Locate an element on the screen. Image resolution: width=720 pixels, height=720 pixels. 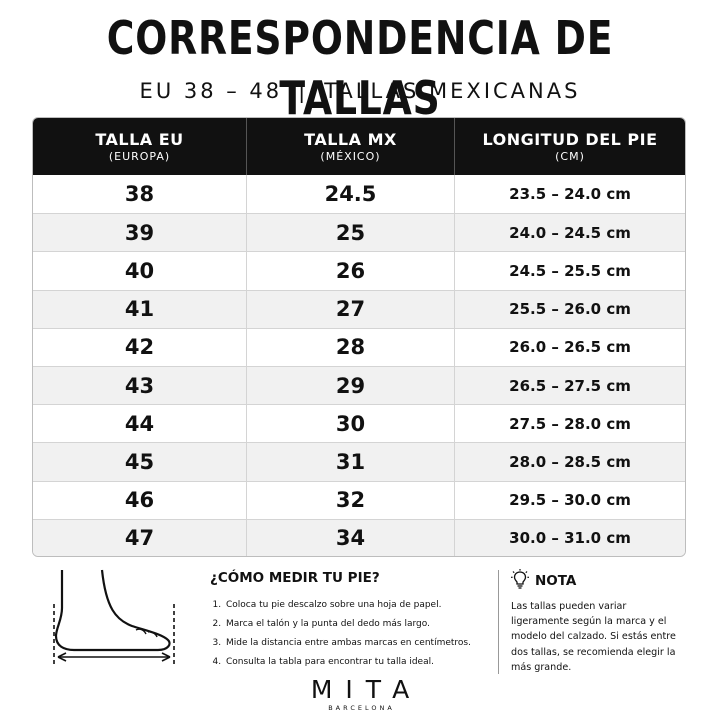
note-title: NOTA is located at coordinates (556, 581).